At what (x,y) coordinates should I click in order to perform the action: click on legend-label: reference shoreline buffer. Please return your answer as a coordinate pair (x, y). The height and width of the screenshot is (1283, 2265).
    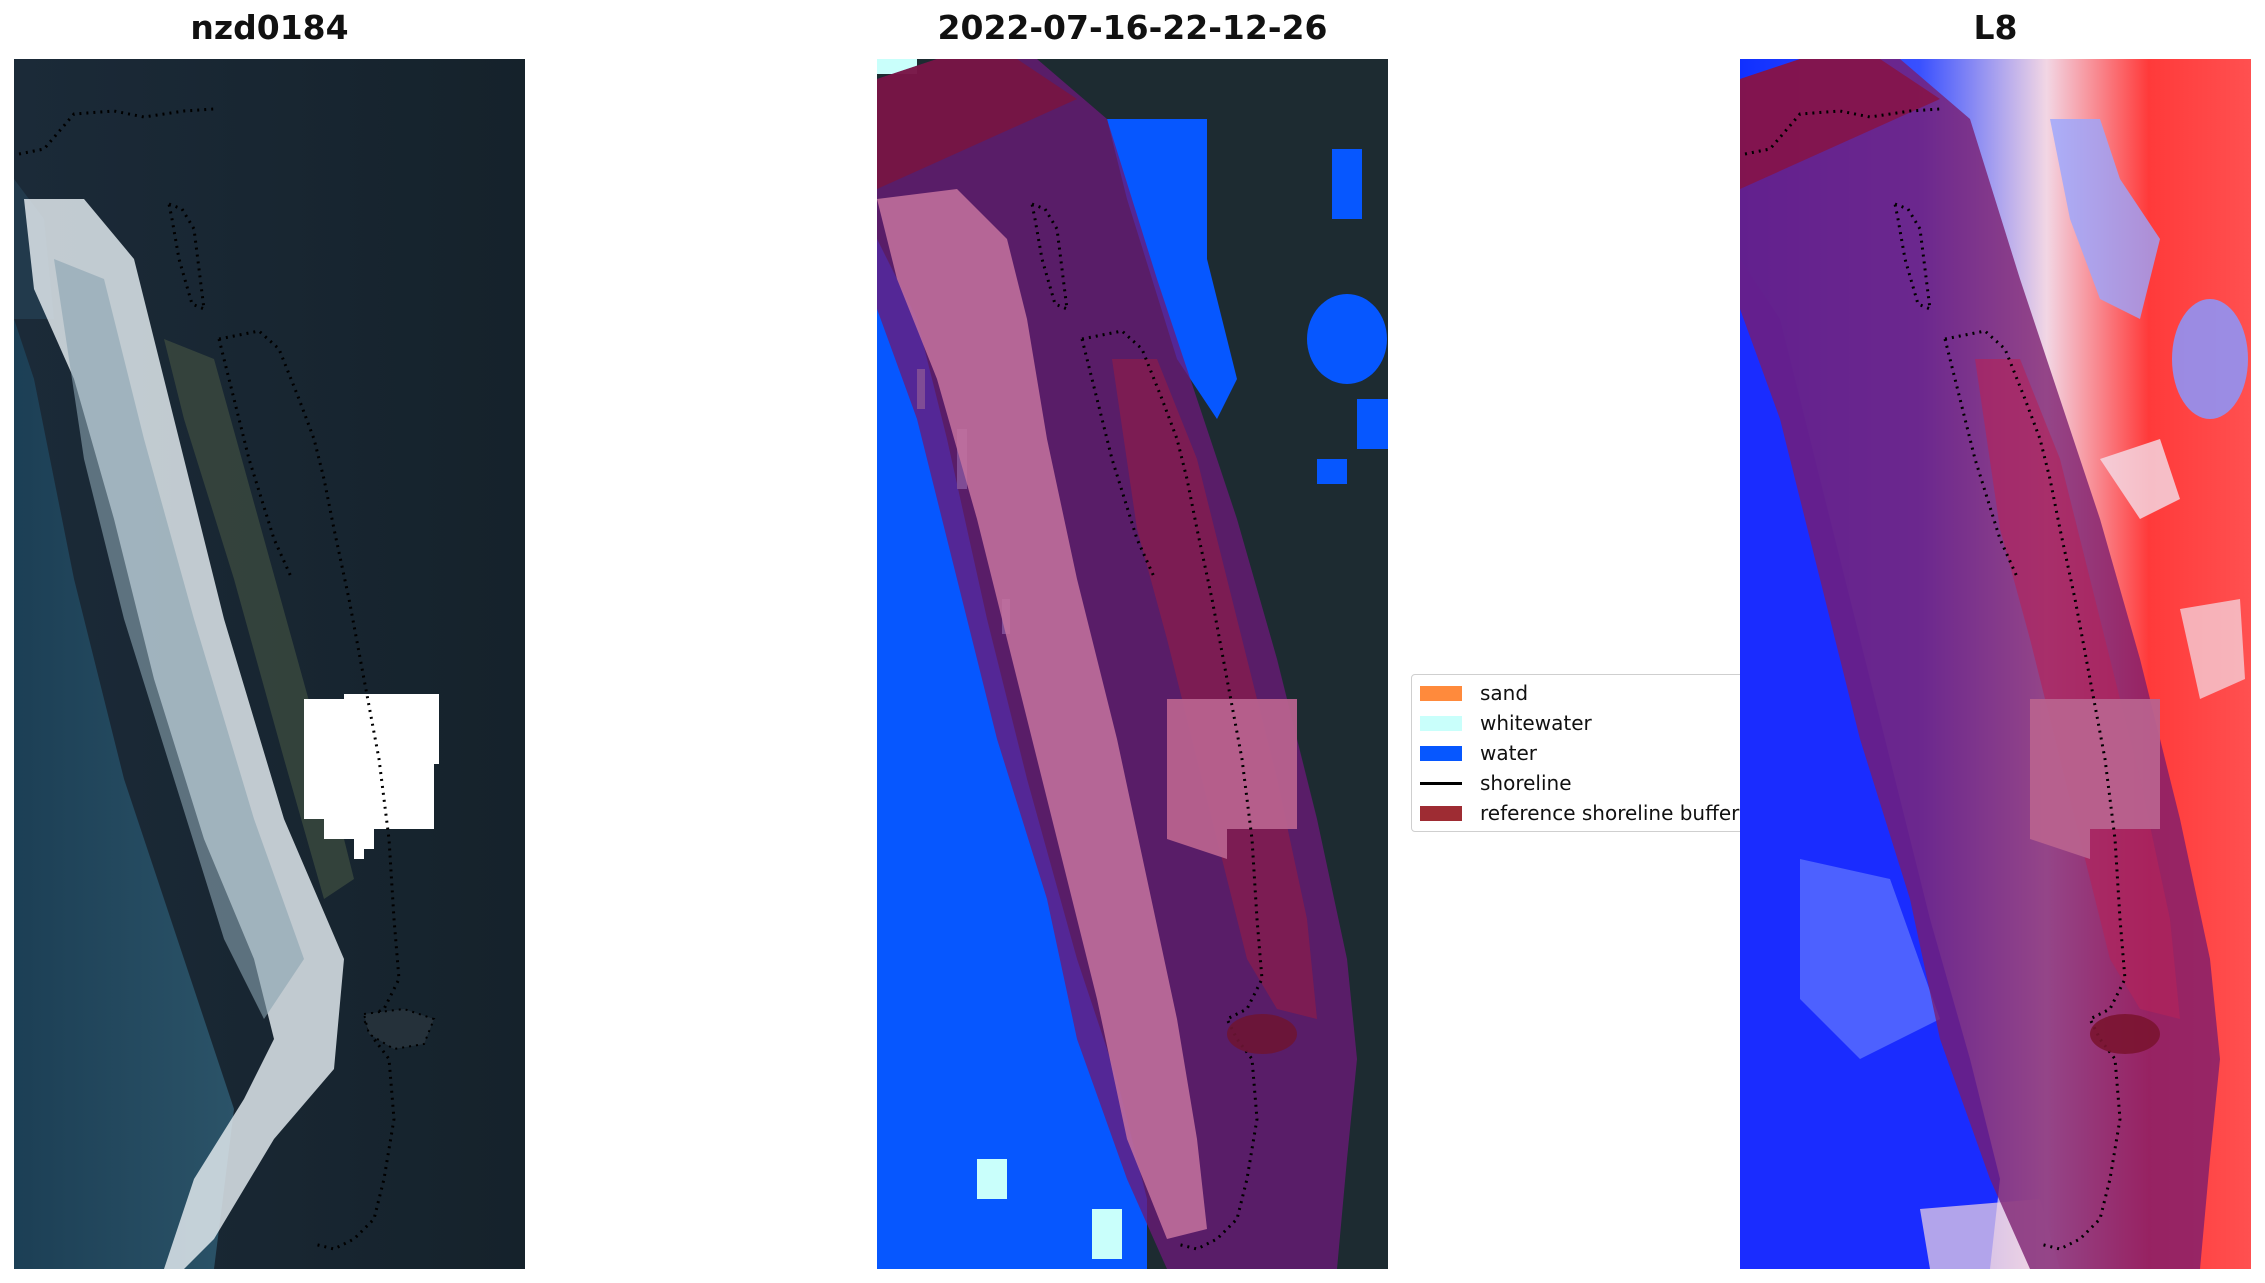
    Looking at the image, I should click on (1610, 813).